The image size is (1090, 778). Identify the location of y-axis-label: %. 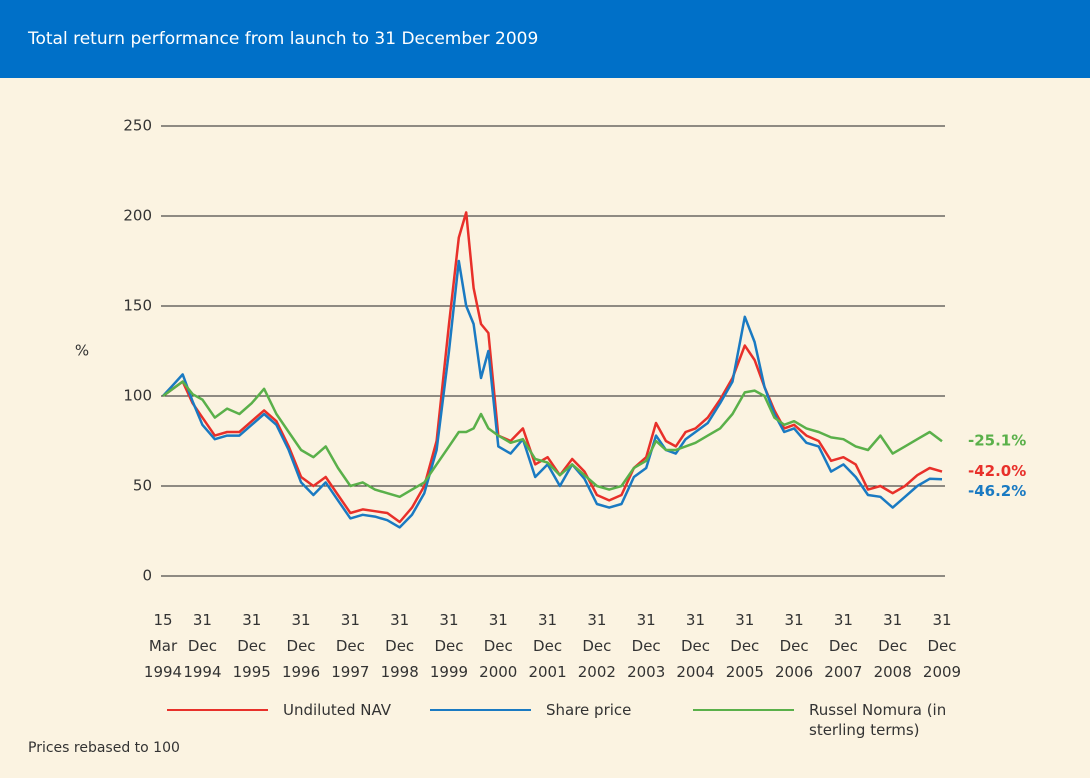
(82, 351).